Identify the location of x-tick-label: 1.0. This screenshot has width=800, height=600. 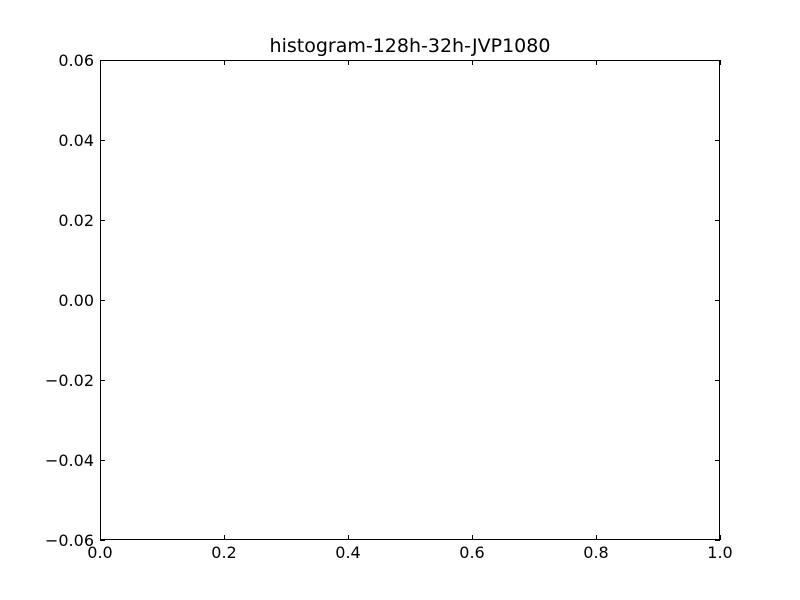
(719, 552).